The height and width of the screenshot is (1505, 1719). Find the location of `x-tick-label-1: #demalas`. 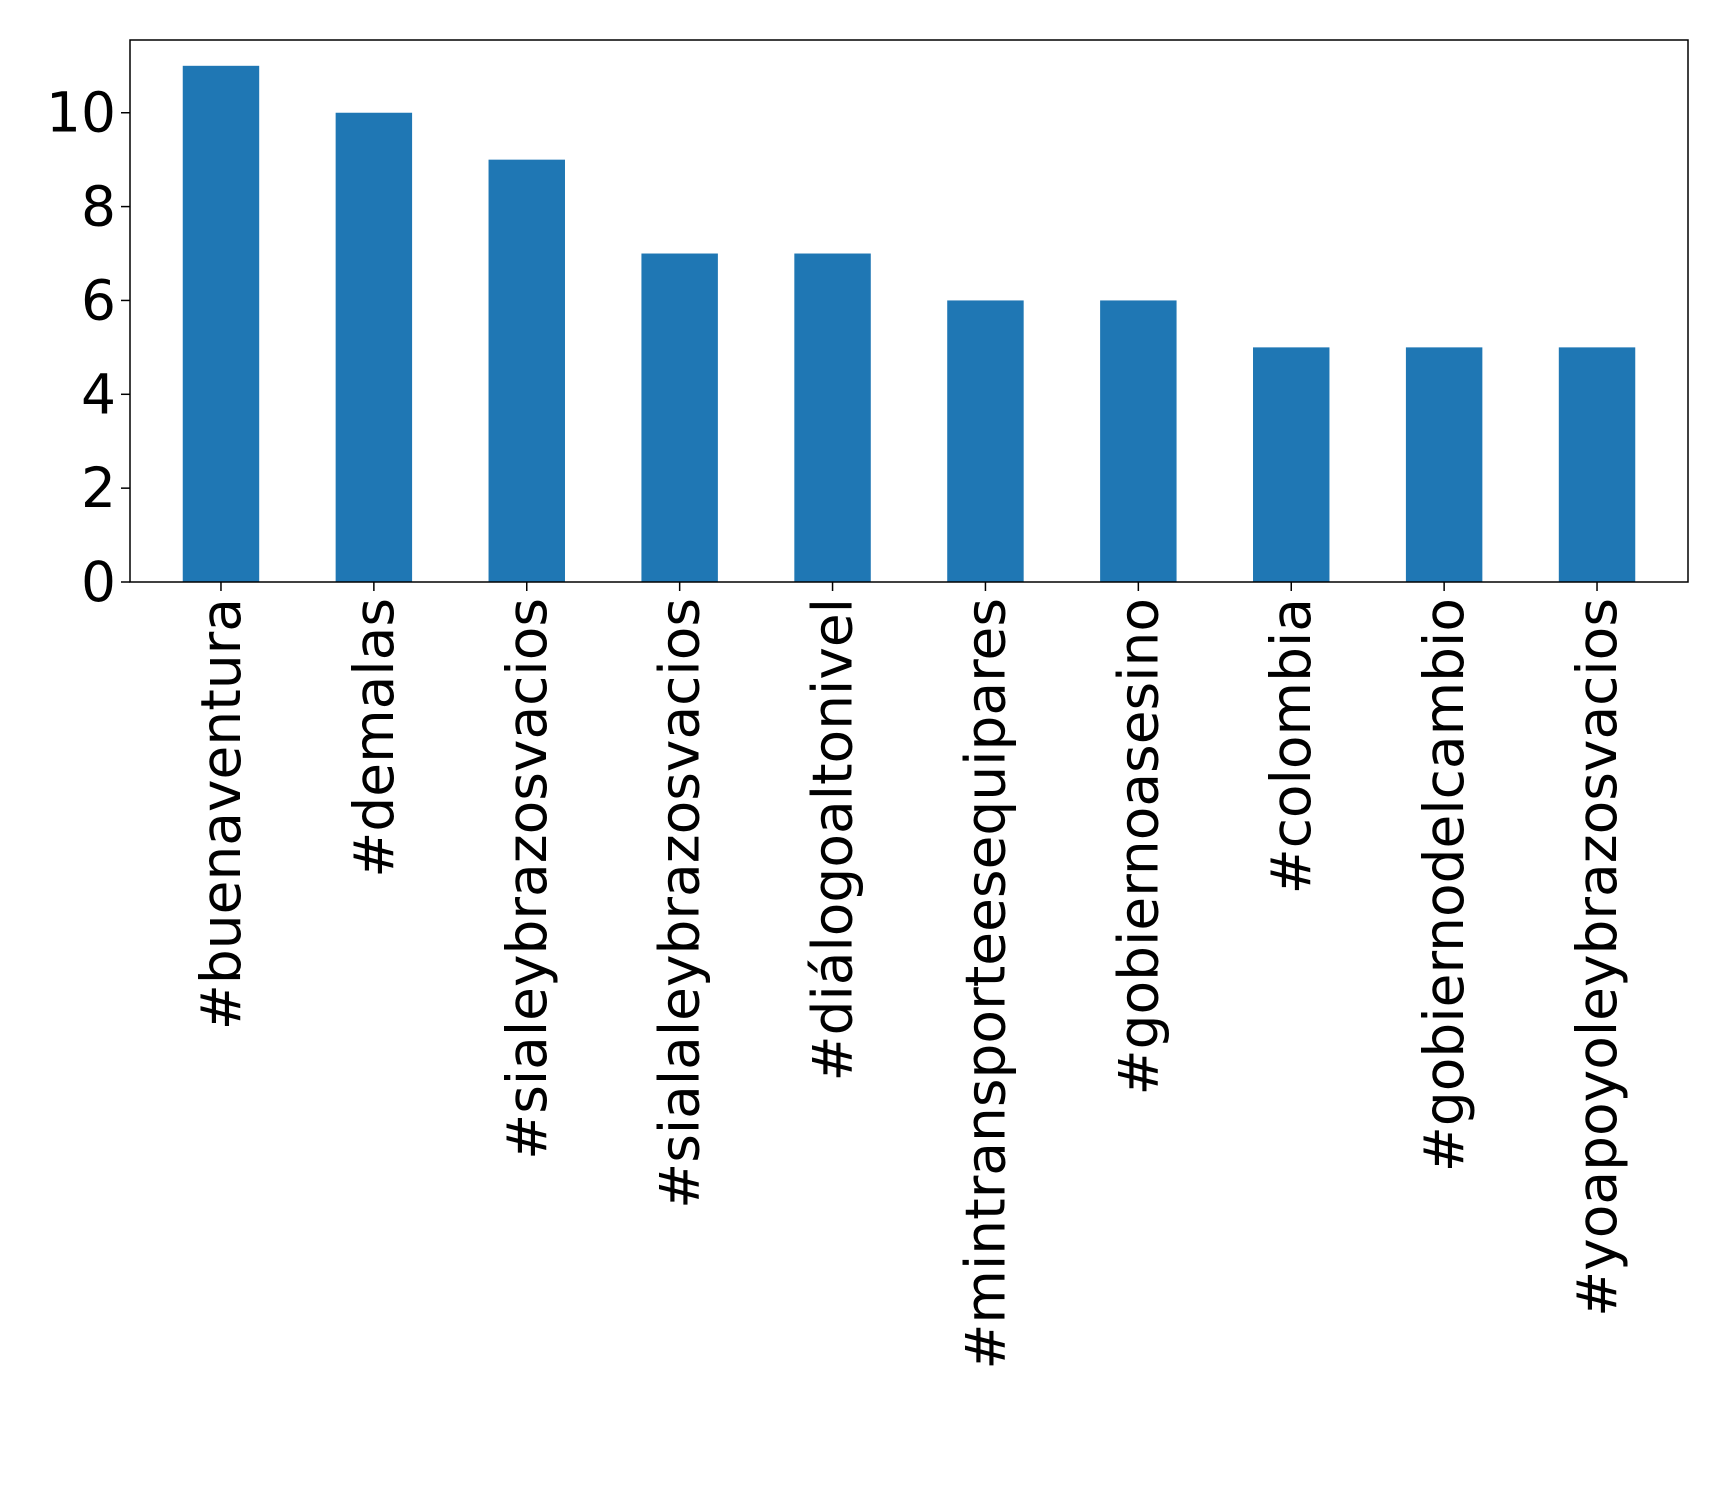

x-tick-label-1: #demalas is located at coordinates (374, 738).